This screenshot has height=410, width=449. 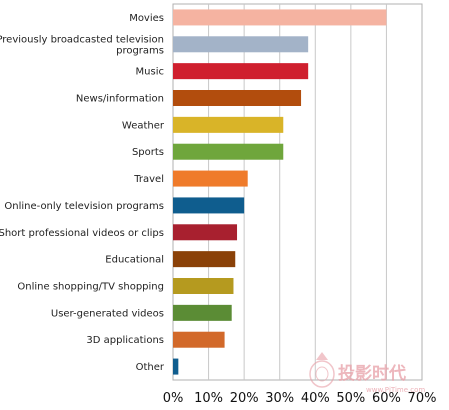 What do you see at coordinates (386, 398) in the screenshot?
I see `x-tick-label: 60%` at bounding box center [386, 398].